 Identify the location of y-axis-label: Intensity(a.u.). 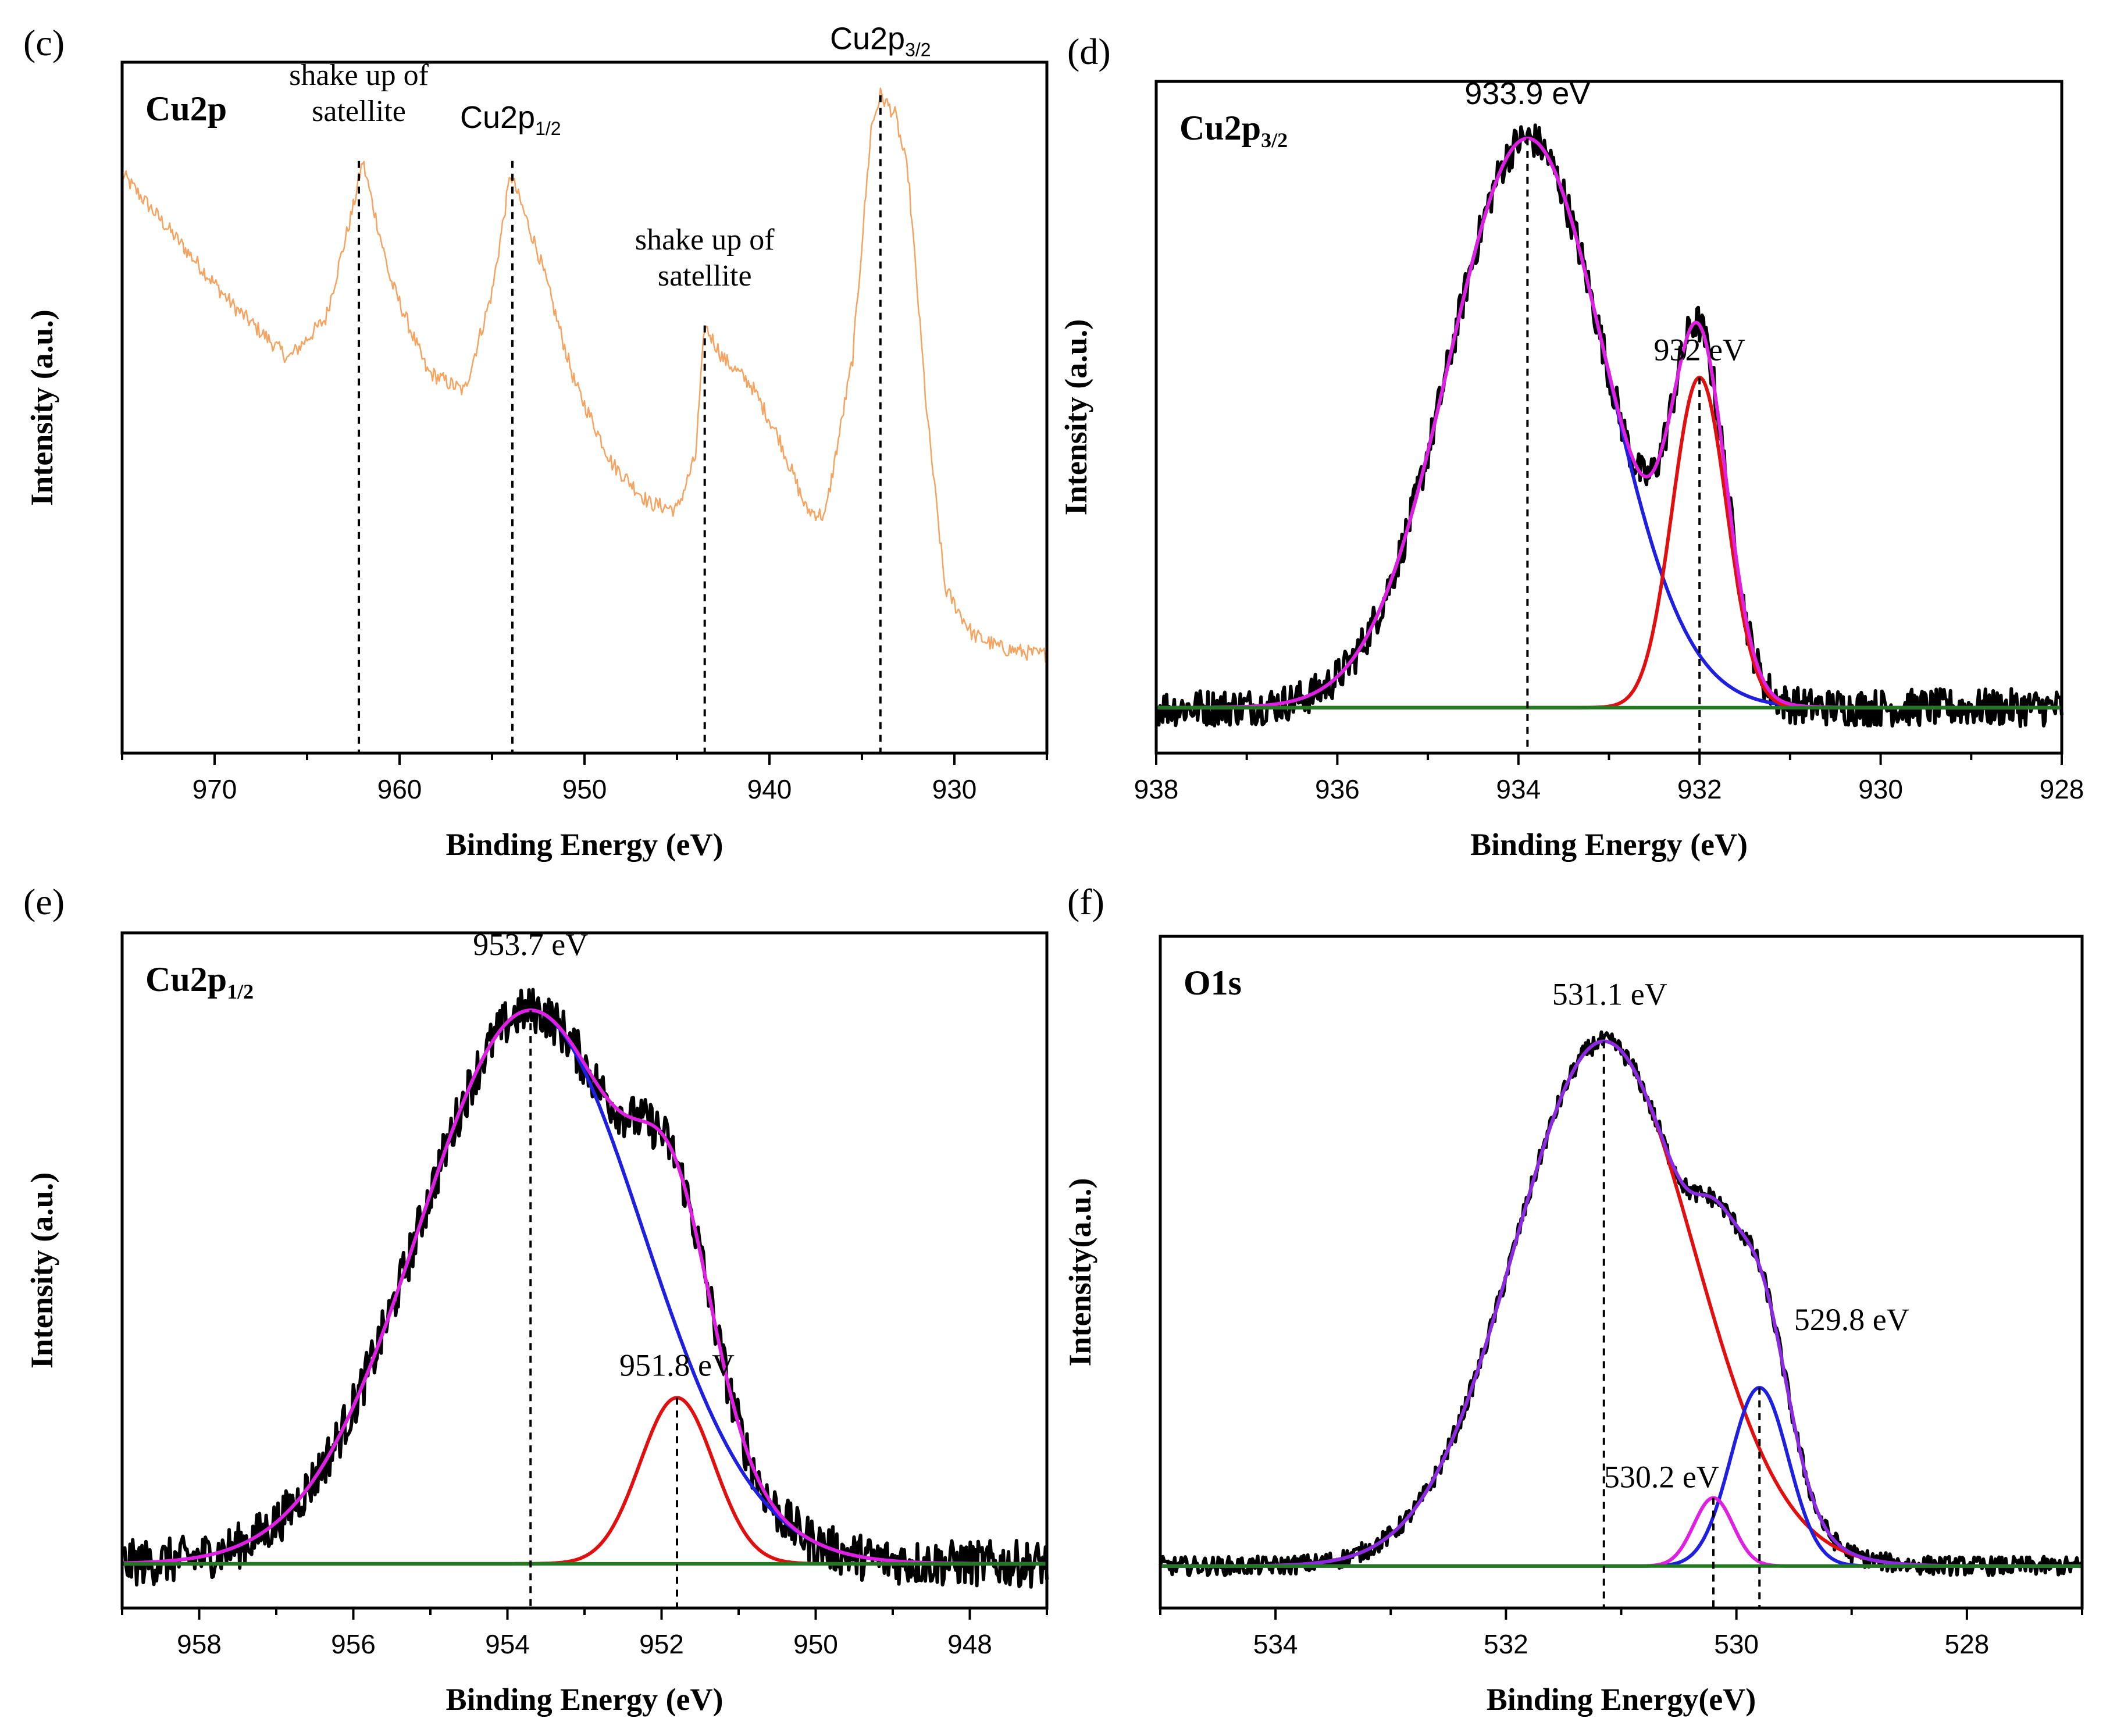
(1080, 1272).